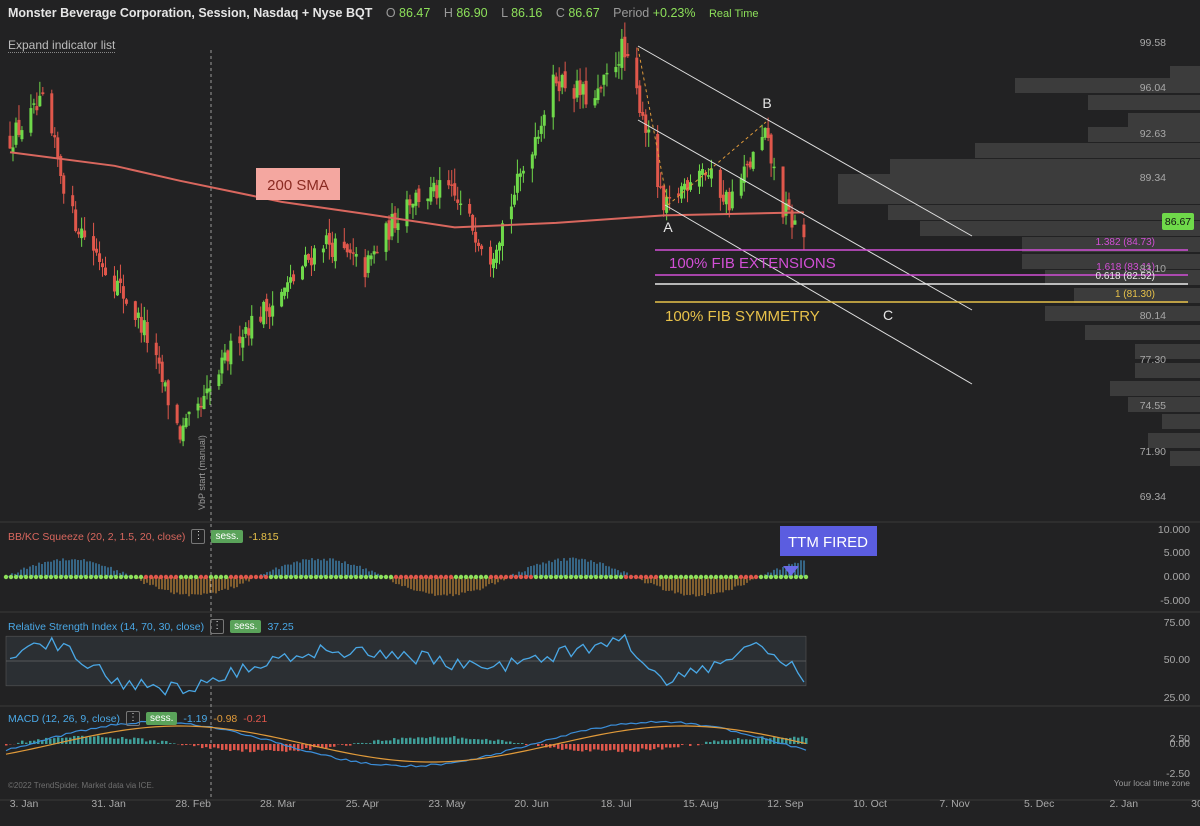 The height and width of the screenshot is (826, 1200). I want to click on squeeze-menu-icon: ⋮, so click(198, 536).